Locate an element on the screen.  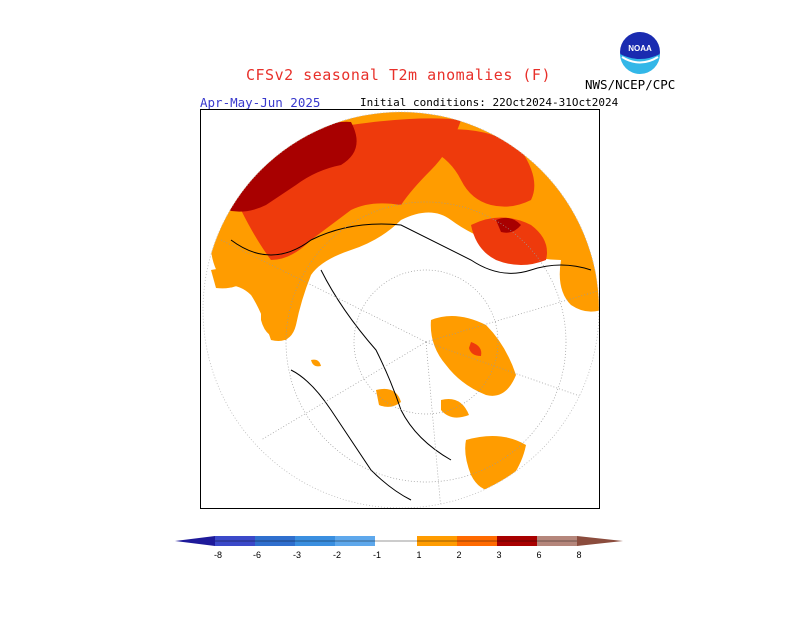
anomaly-region-europe is located at coordinates (579, 283).